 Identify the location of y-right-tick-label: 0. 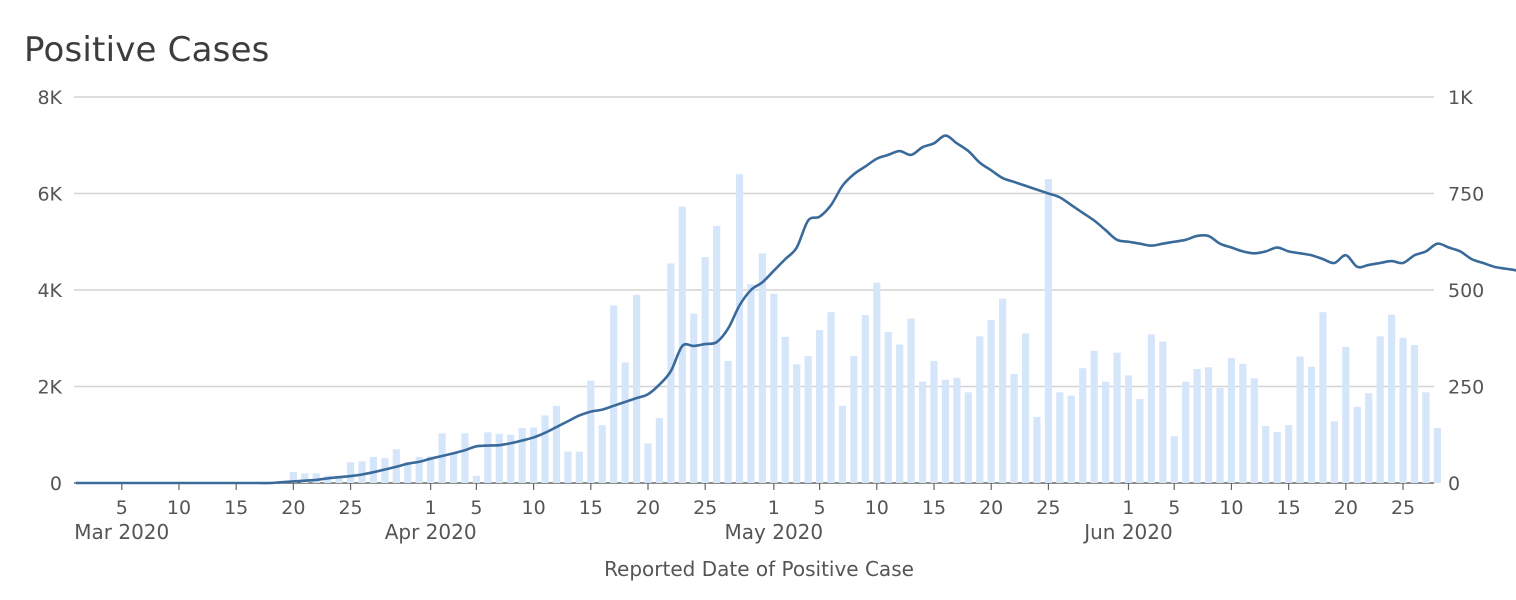
(1454, 484).